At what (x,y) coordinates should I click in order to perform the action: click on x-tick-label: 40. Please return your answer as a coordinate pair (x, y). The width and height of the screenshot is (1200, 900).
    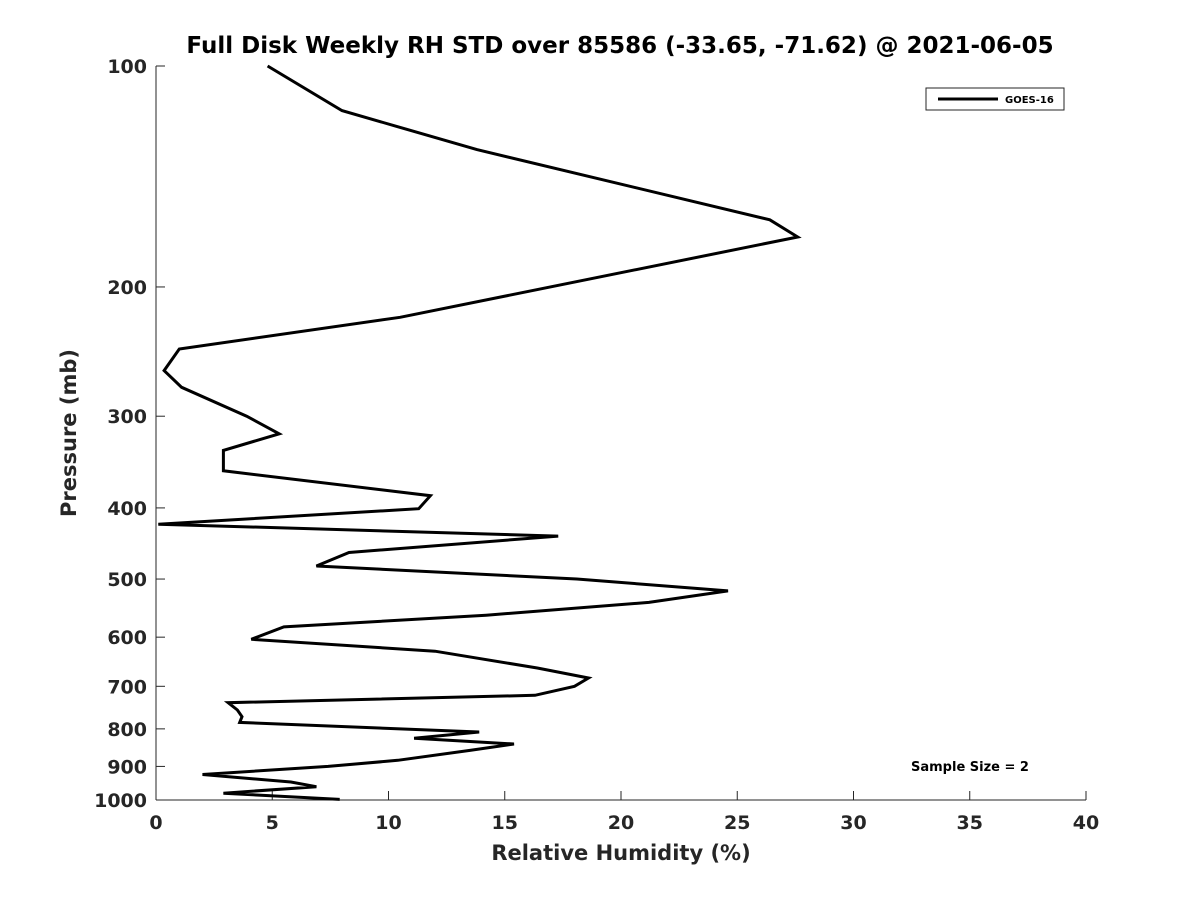
    Looking at the image, I should click on (1086, 823).